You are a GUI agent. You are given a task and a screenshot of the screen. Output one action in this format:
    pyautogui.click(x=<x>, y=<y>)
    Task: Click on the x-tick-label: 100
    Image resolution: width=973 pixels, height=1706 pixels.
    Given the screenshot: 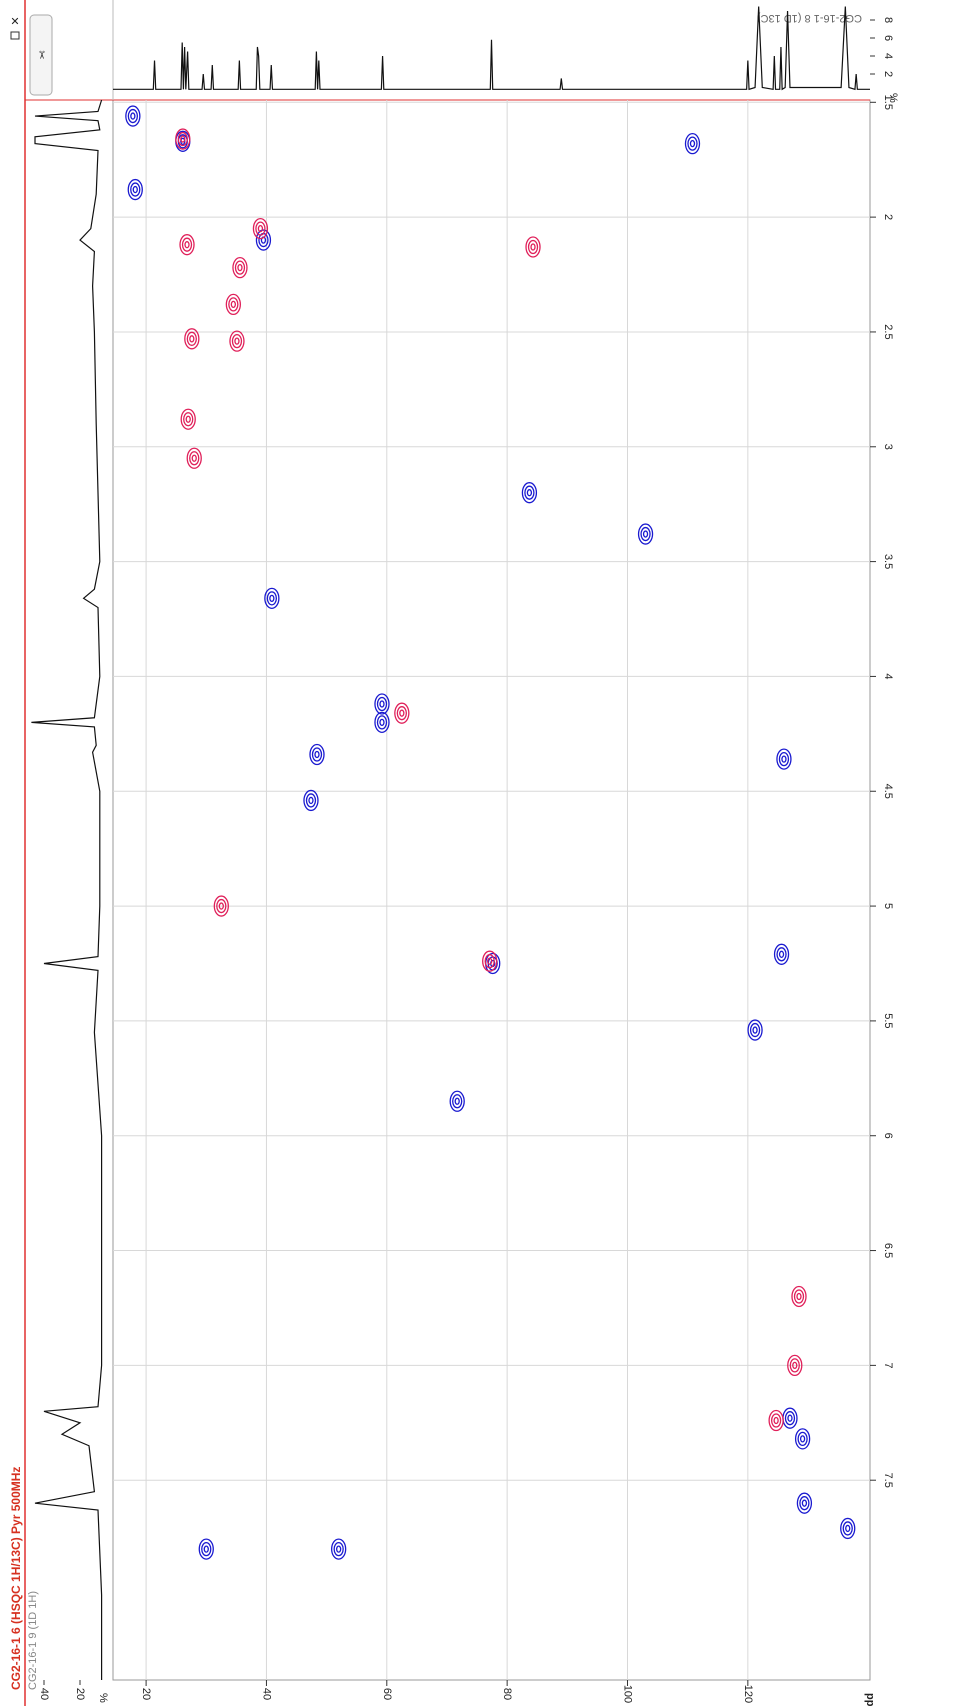 What is the action you would take?
    pyautogui.click(x=628, y=1694)
    